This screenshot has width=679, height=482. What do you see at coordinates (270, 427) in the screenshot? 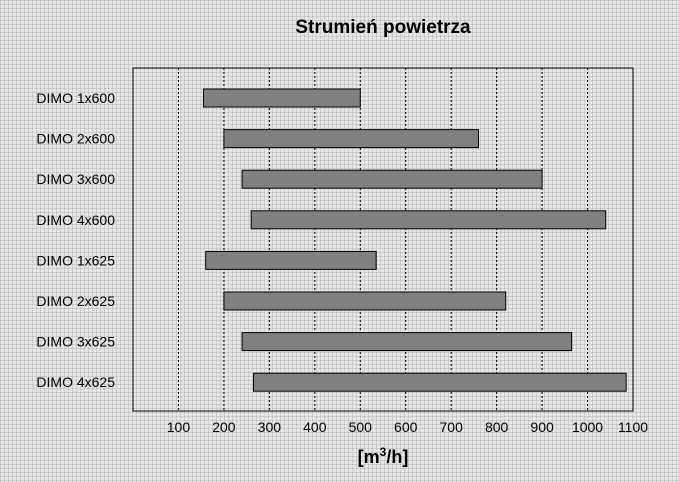
I see `x-tick-label: 300` at bounding box center [270, 427].